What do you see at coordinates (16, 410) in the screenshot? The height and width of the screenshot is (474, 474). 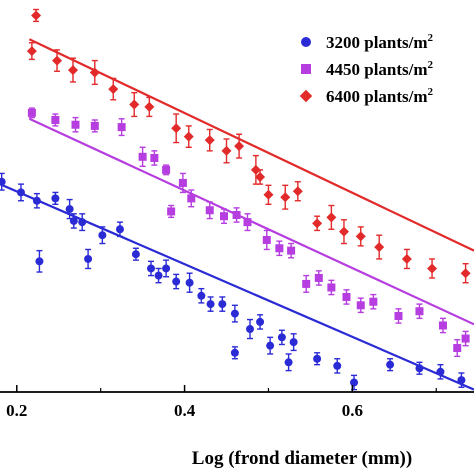 I see `x-tick-label: 0.2` at bounding box center [16, 410].